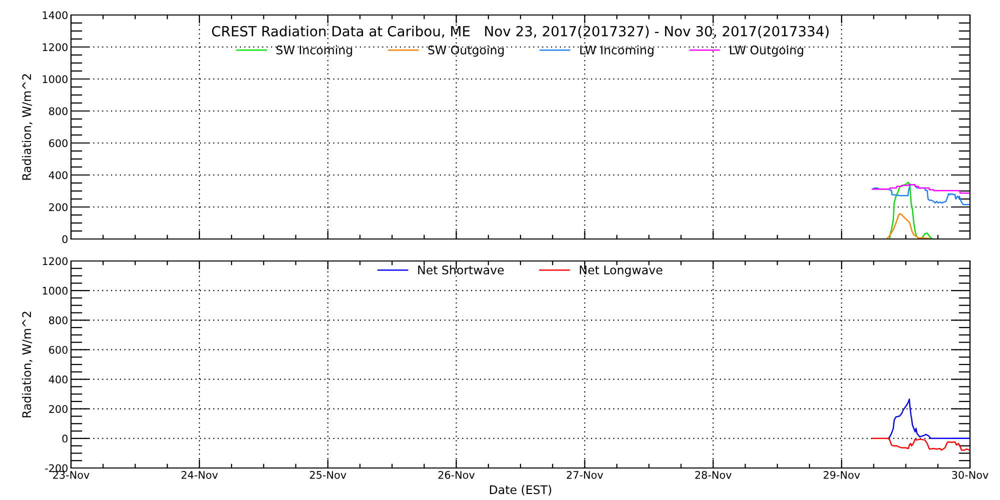 This screenshot has height=500, width=1000. Describe the element at coordinates (767, 51) in the screenshot. I see `legend-label: LW Outgoing` at that location.